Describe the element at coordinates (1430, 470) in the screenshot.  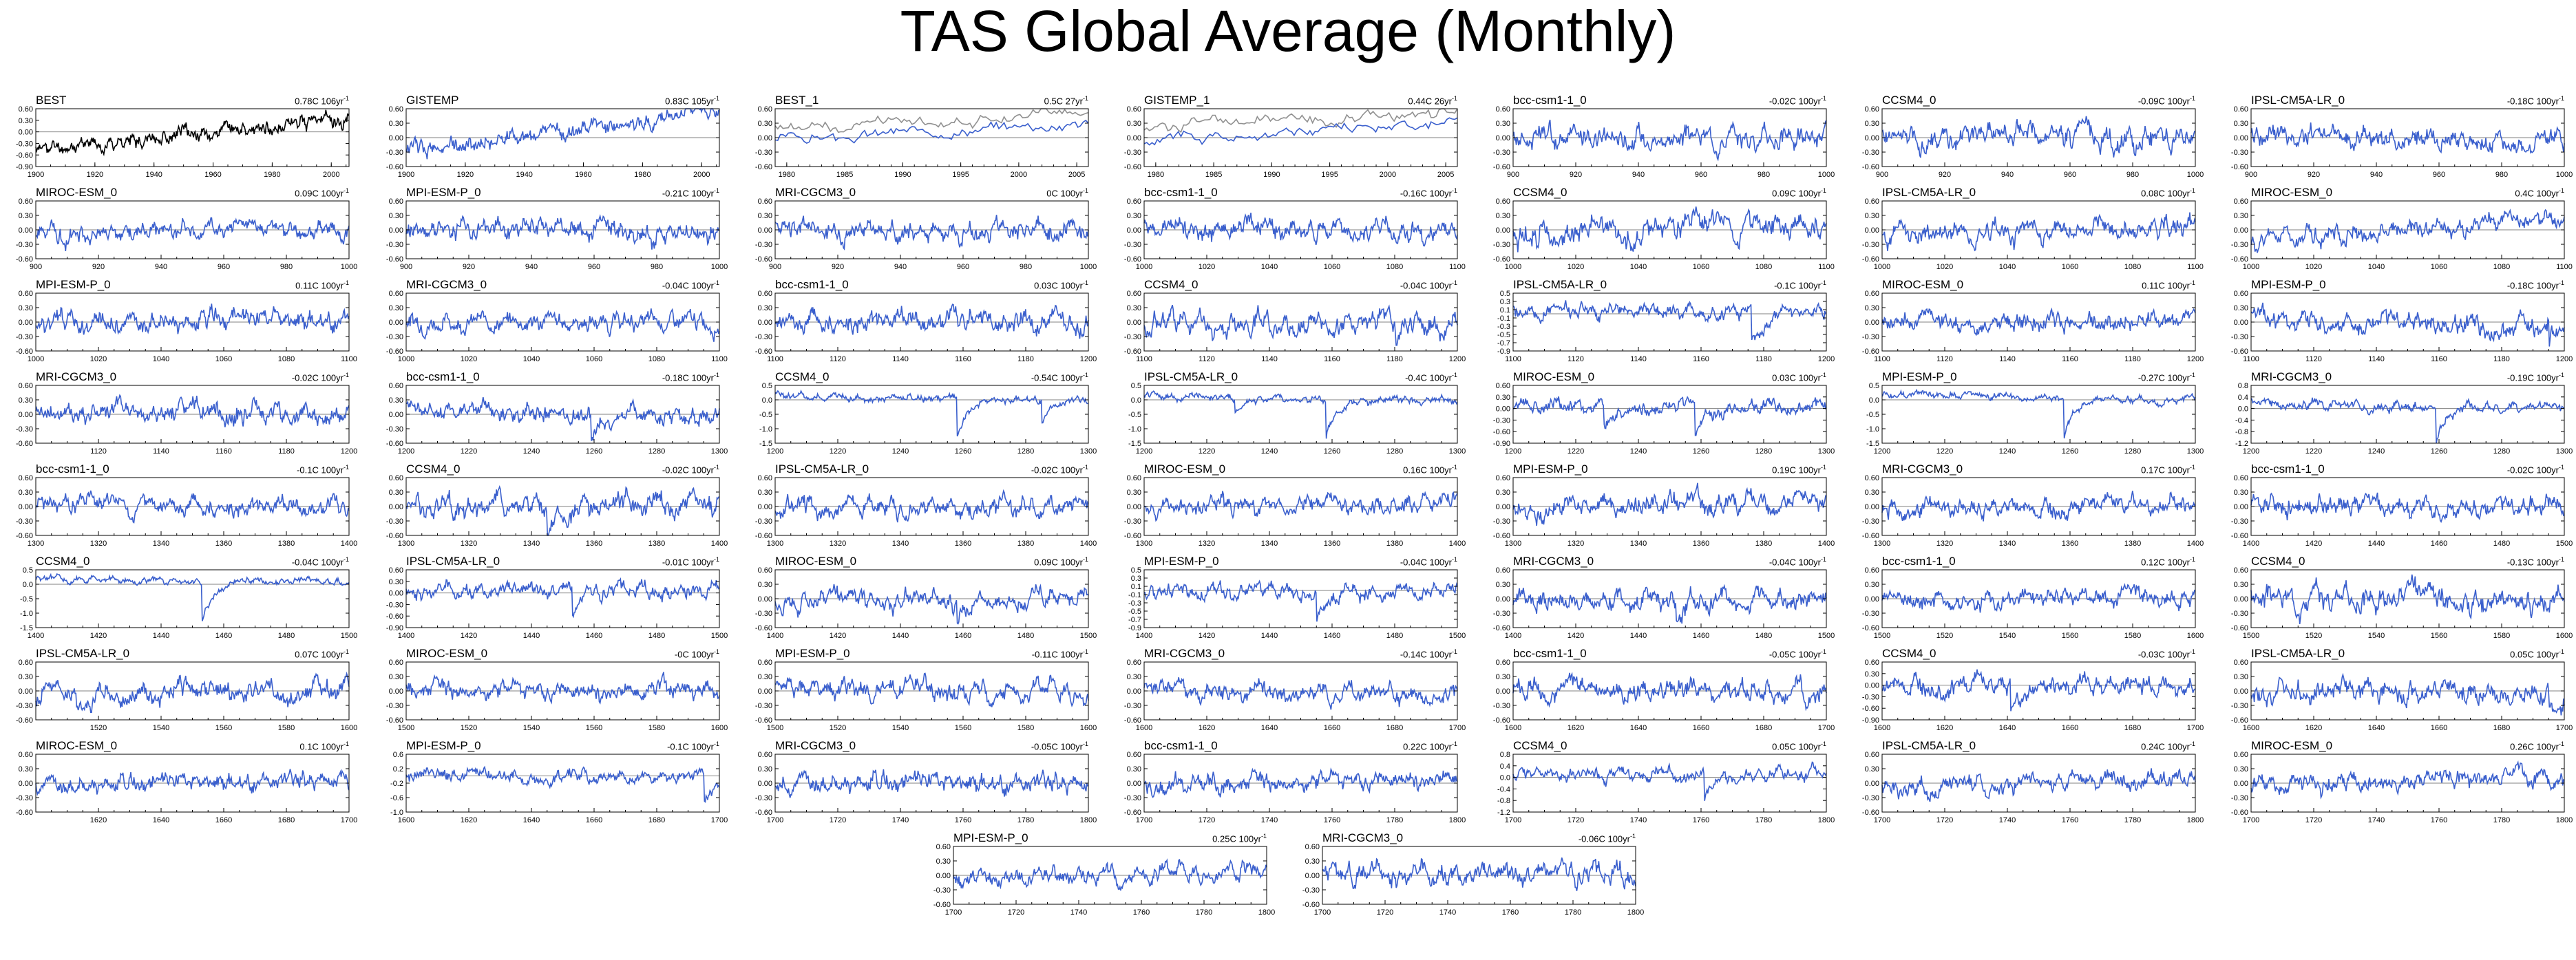
I see `trend-label: 0.16C 100yr-1` at that location.